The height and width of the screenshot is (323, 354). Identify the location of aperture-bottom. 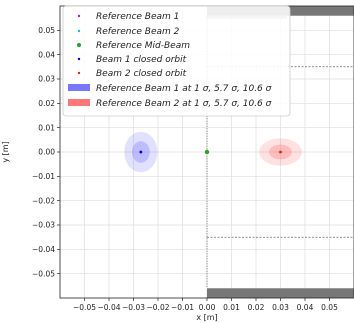
(280, 293).